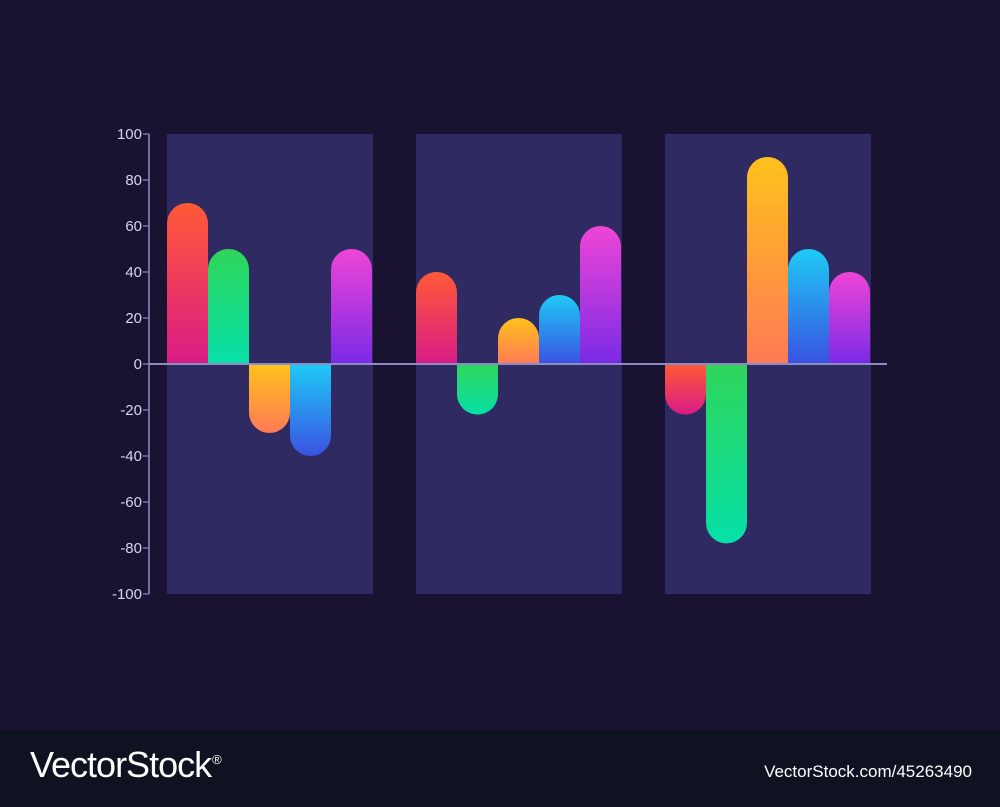 The width and height of the screenshot is (1000, 807). What do you see at coordinates (133, 226) in the screenshot?
I see `y-tick-label: 60` at bounding box center [133, 226].